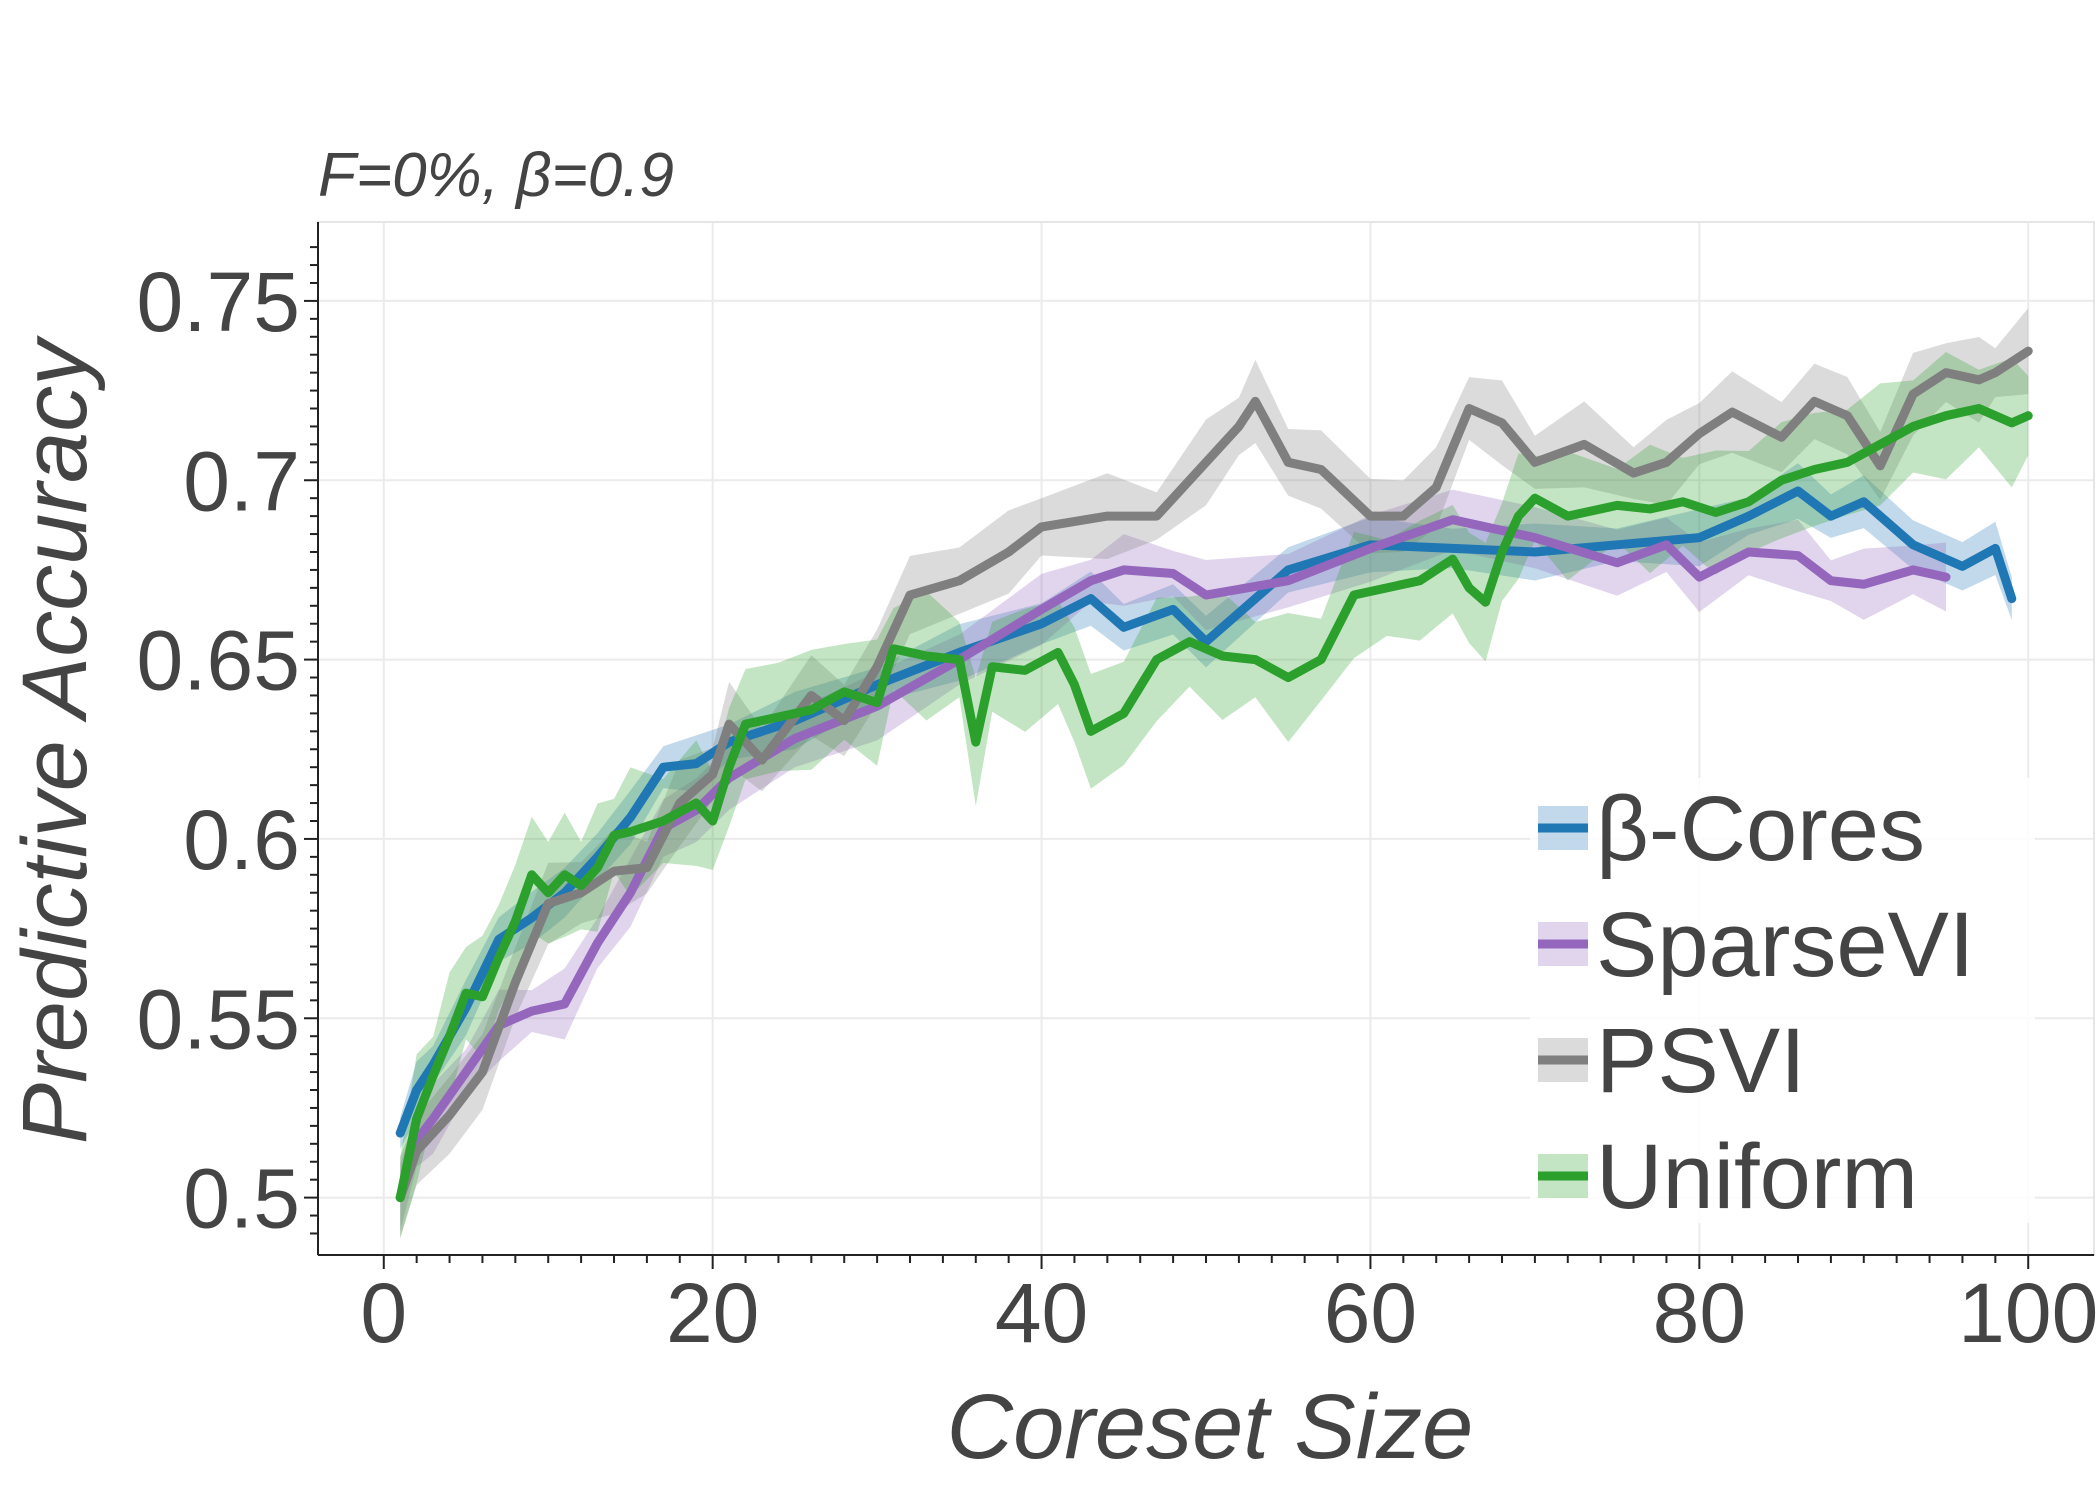 Image resolution: width=2099 pixels, height=1500 pixels. I want to click on legend: β-Cores SparseVI PSVI Uniform, so click(1782, 1003).